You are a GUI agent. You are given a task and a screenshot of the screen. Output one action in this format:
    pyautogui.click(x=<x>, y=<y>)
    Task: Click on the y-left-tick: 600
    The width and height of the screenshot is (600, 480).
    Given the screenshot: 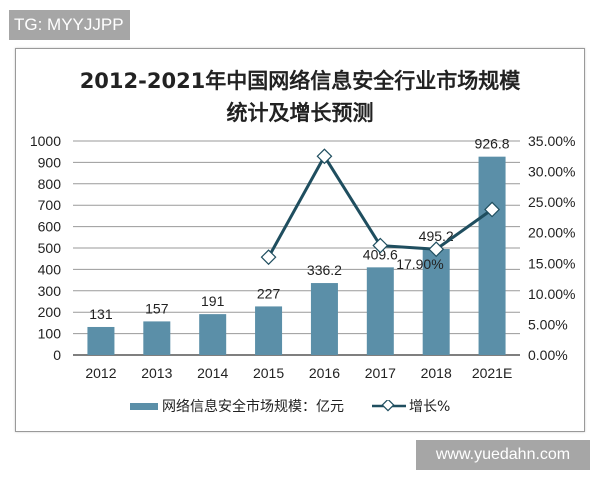 What is the action you would take?
    pyautogui.click(x=50, y=227)
    